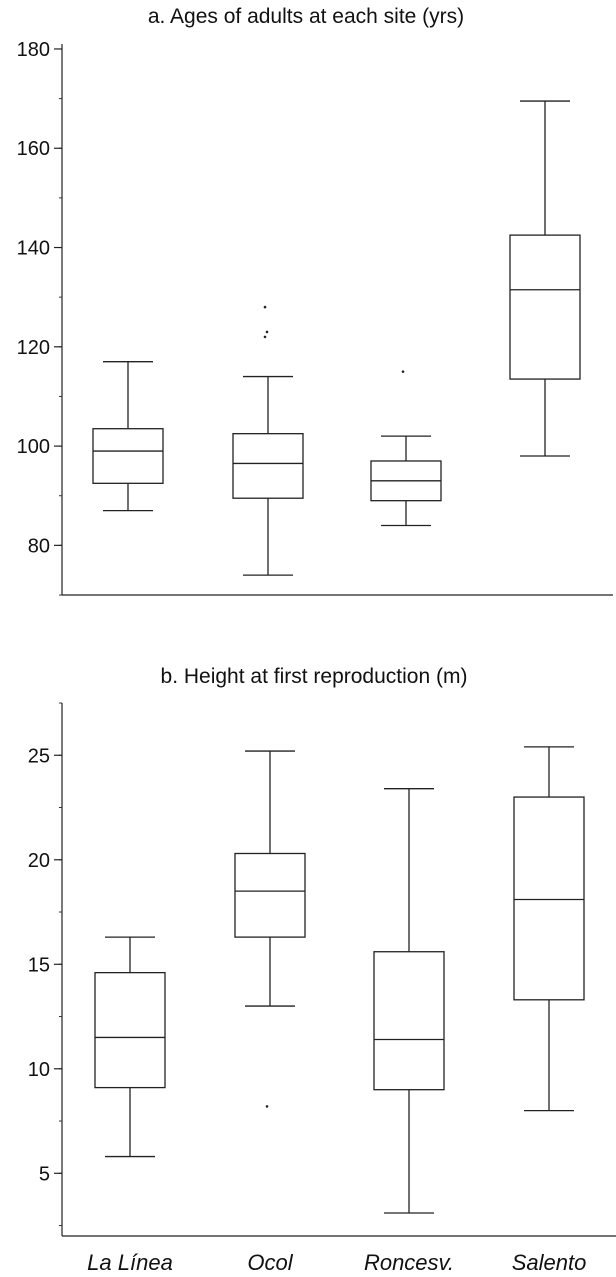  I want to click on panel-b-category-label-ocol: Ocol, so click(270, 1262).